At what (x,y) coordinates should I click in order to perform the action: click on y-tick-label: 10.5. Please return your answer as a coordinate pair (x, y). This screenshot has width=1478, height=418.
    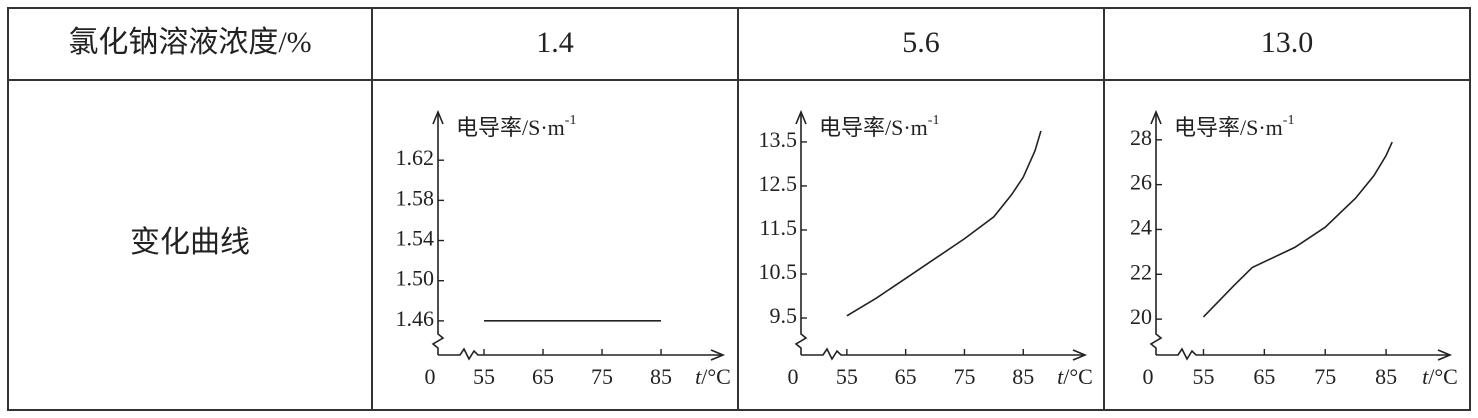
    Looking at the image, I should click on (778, 271).